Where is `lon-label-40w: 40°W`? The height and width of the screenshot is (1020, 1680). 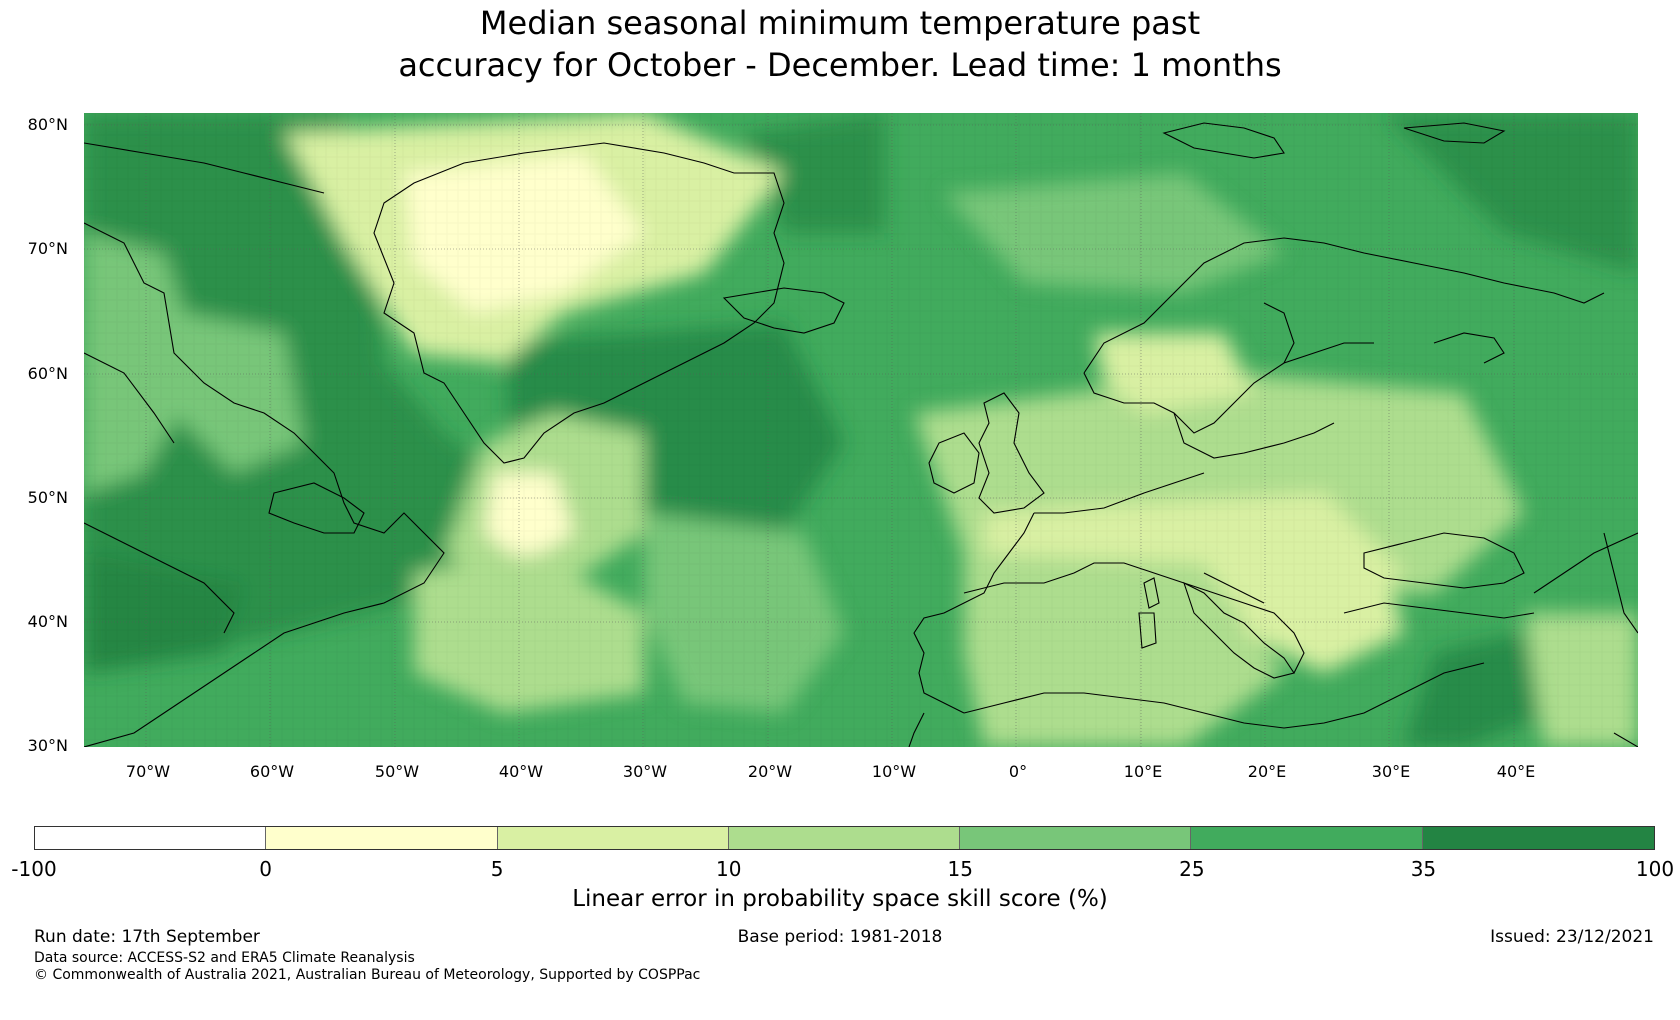
lon-label-40w: 40°W is located at coordinates (521, 771).